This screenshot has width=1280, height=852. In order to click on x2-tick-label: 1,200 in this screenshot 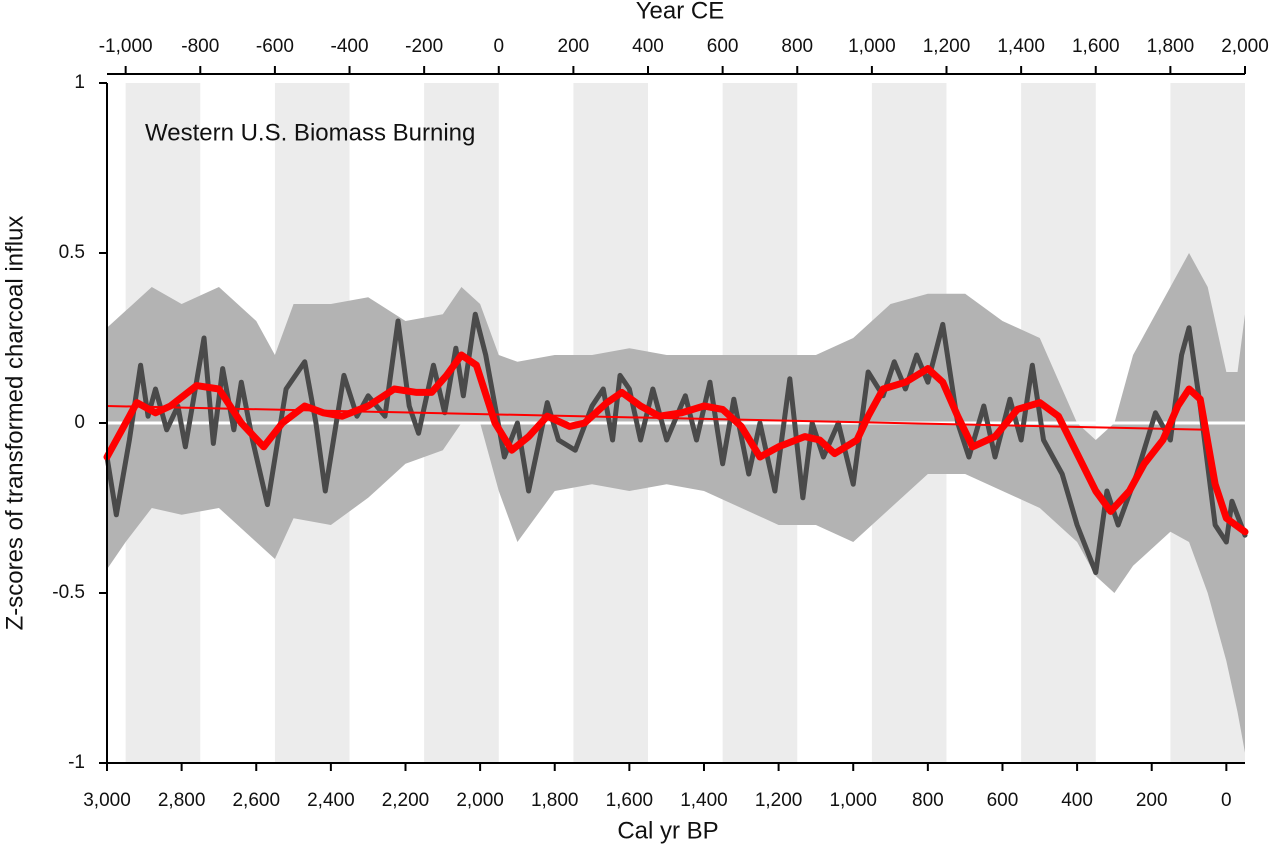, I will do `click(947, 46)`.